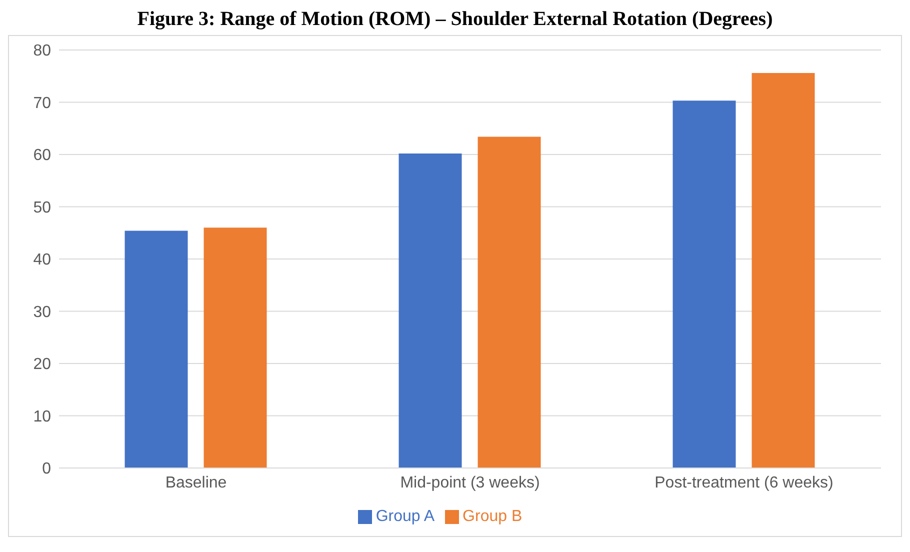  What do you see at coordinates (455, 19) in the screenshot?
I see `chart-title: Figure 3: Range of Motion (ROM) – Shoulder External Rotation (Degrees)` at bounding box center [455, 19].